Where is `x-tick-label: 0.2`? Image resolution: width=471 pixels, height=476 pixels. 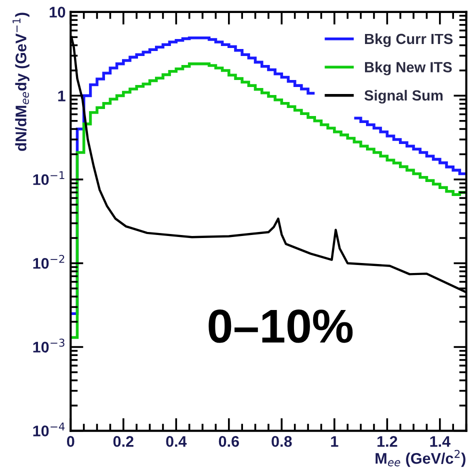 x-tick-label: 0.2 is located at coordinates (123, 441).